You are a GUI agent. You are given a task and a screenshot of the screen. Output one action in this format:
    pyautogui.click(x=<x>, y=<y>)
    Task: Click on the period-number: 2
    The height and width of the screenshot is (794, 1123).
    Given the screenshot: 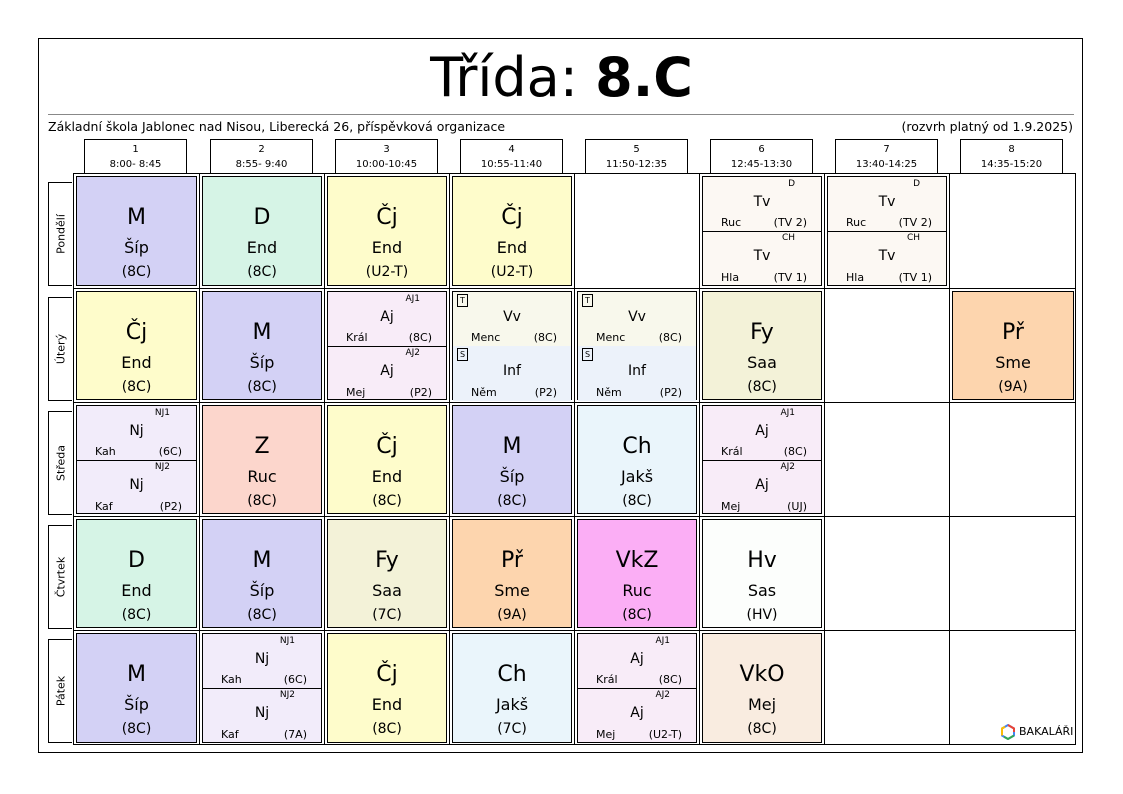 What is the action you would take?
    pyautogui.click(x=261, y=149)
    